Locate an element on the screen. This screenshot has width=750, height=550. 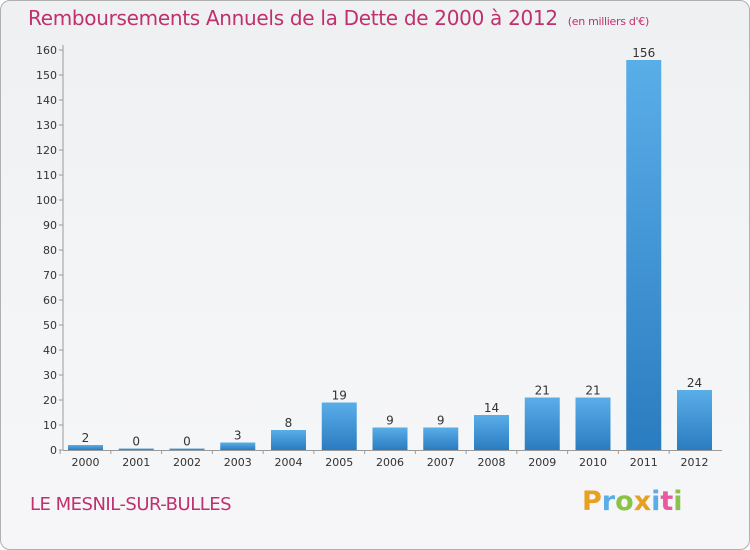
y-tick-label: 110 is located at coordinates (46, 175).